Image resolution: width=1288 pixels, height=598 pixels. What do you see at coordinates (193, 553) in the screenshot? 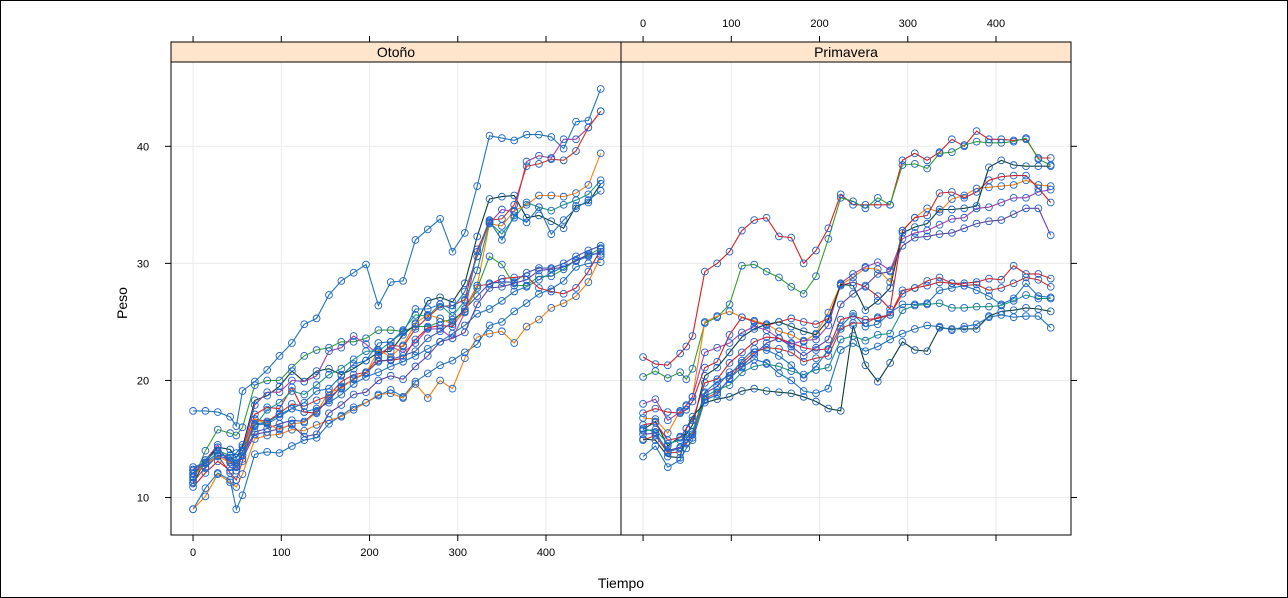
I see `x-tick-label-bottom-0: 0` at bounding box center [193, 553].